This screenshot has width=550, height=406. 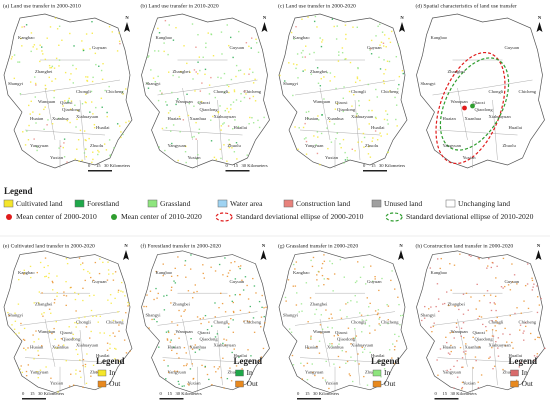 I want to click on place-label: Qiaodong, so click(x=346, y=338).